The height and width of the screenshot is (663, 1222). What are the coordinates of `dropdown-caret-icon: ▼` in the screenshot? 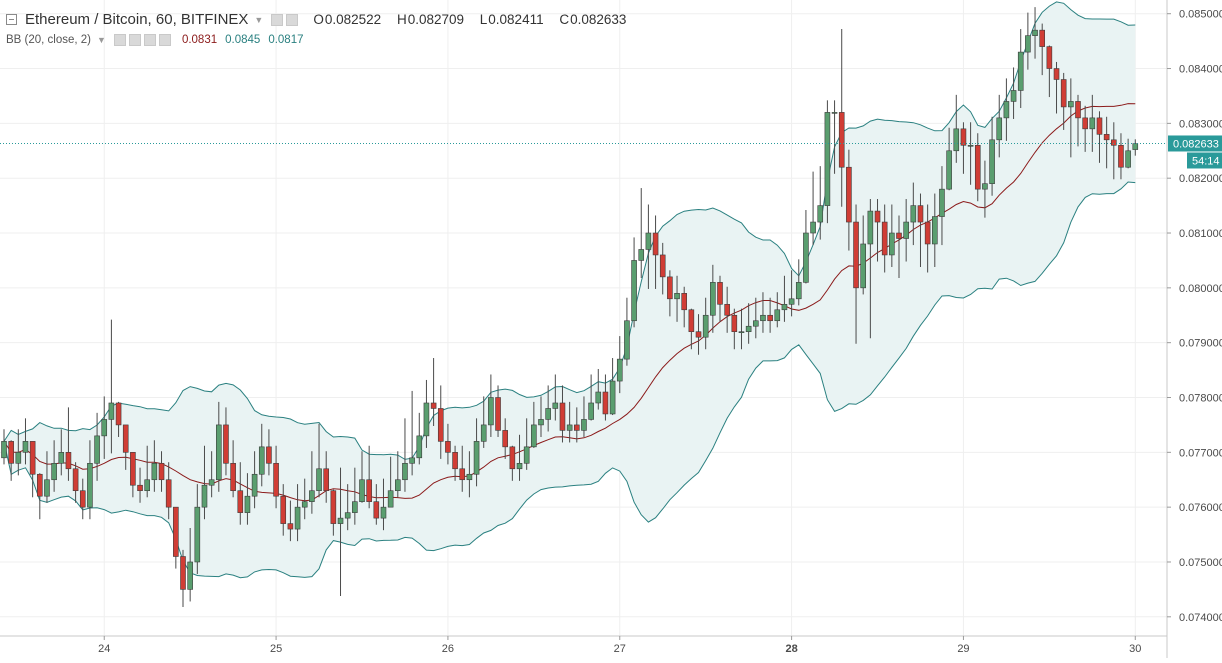 It's located at (259, 19).